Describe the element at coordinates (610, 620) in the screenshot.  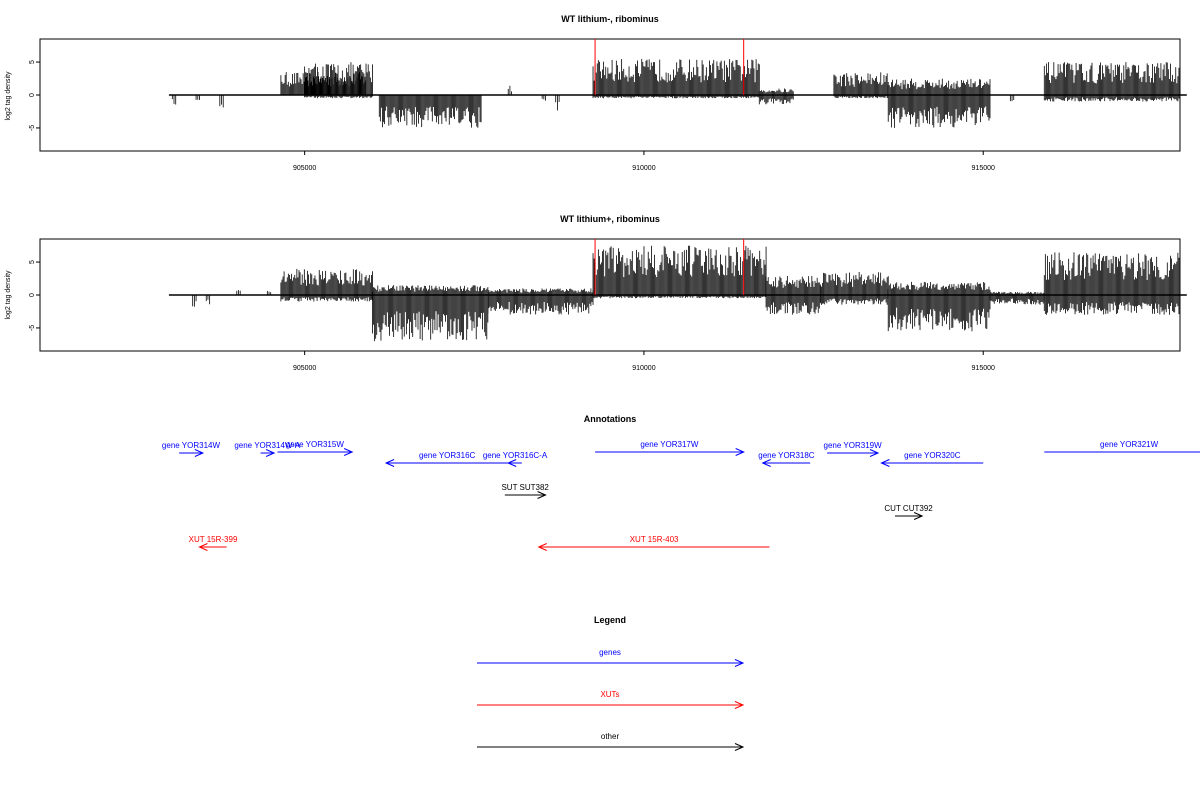
I see `legend-title: Legend` at that location.